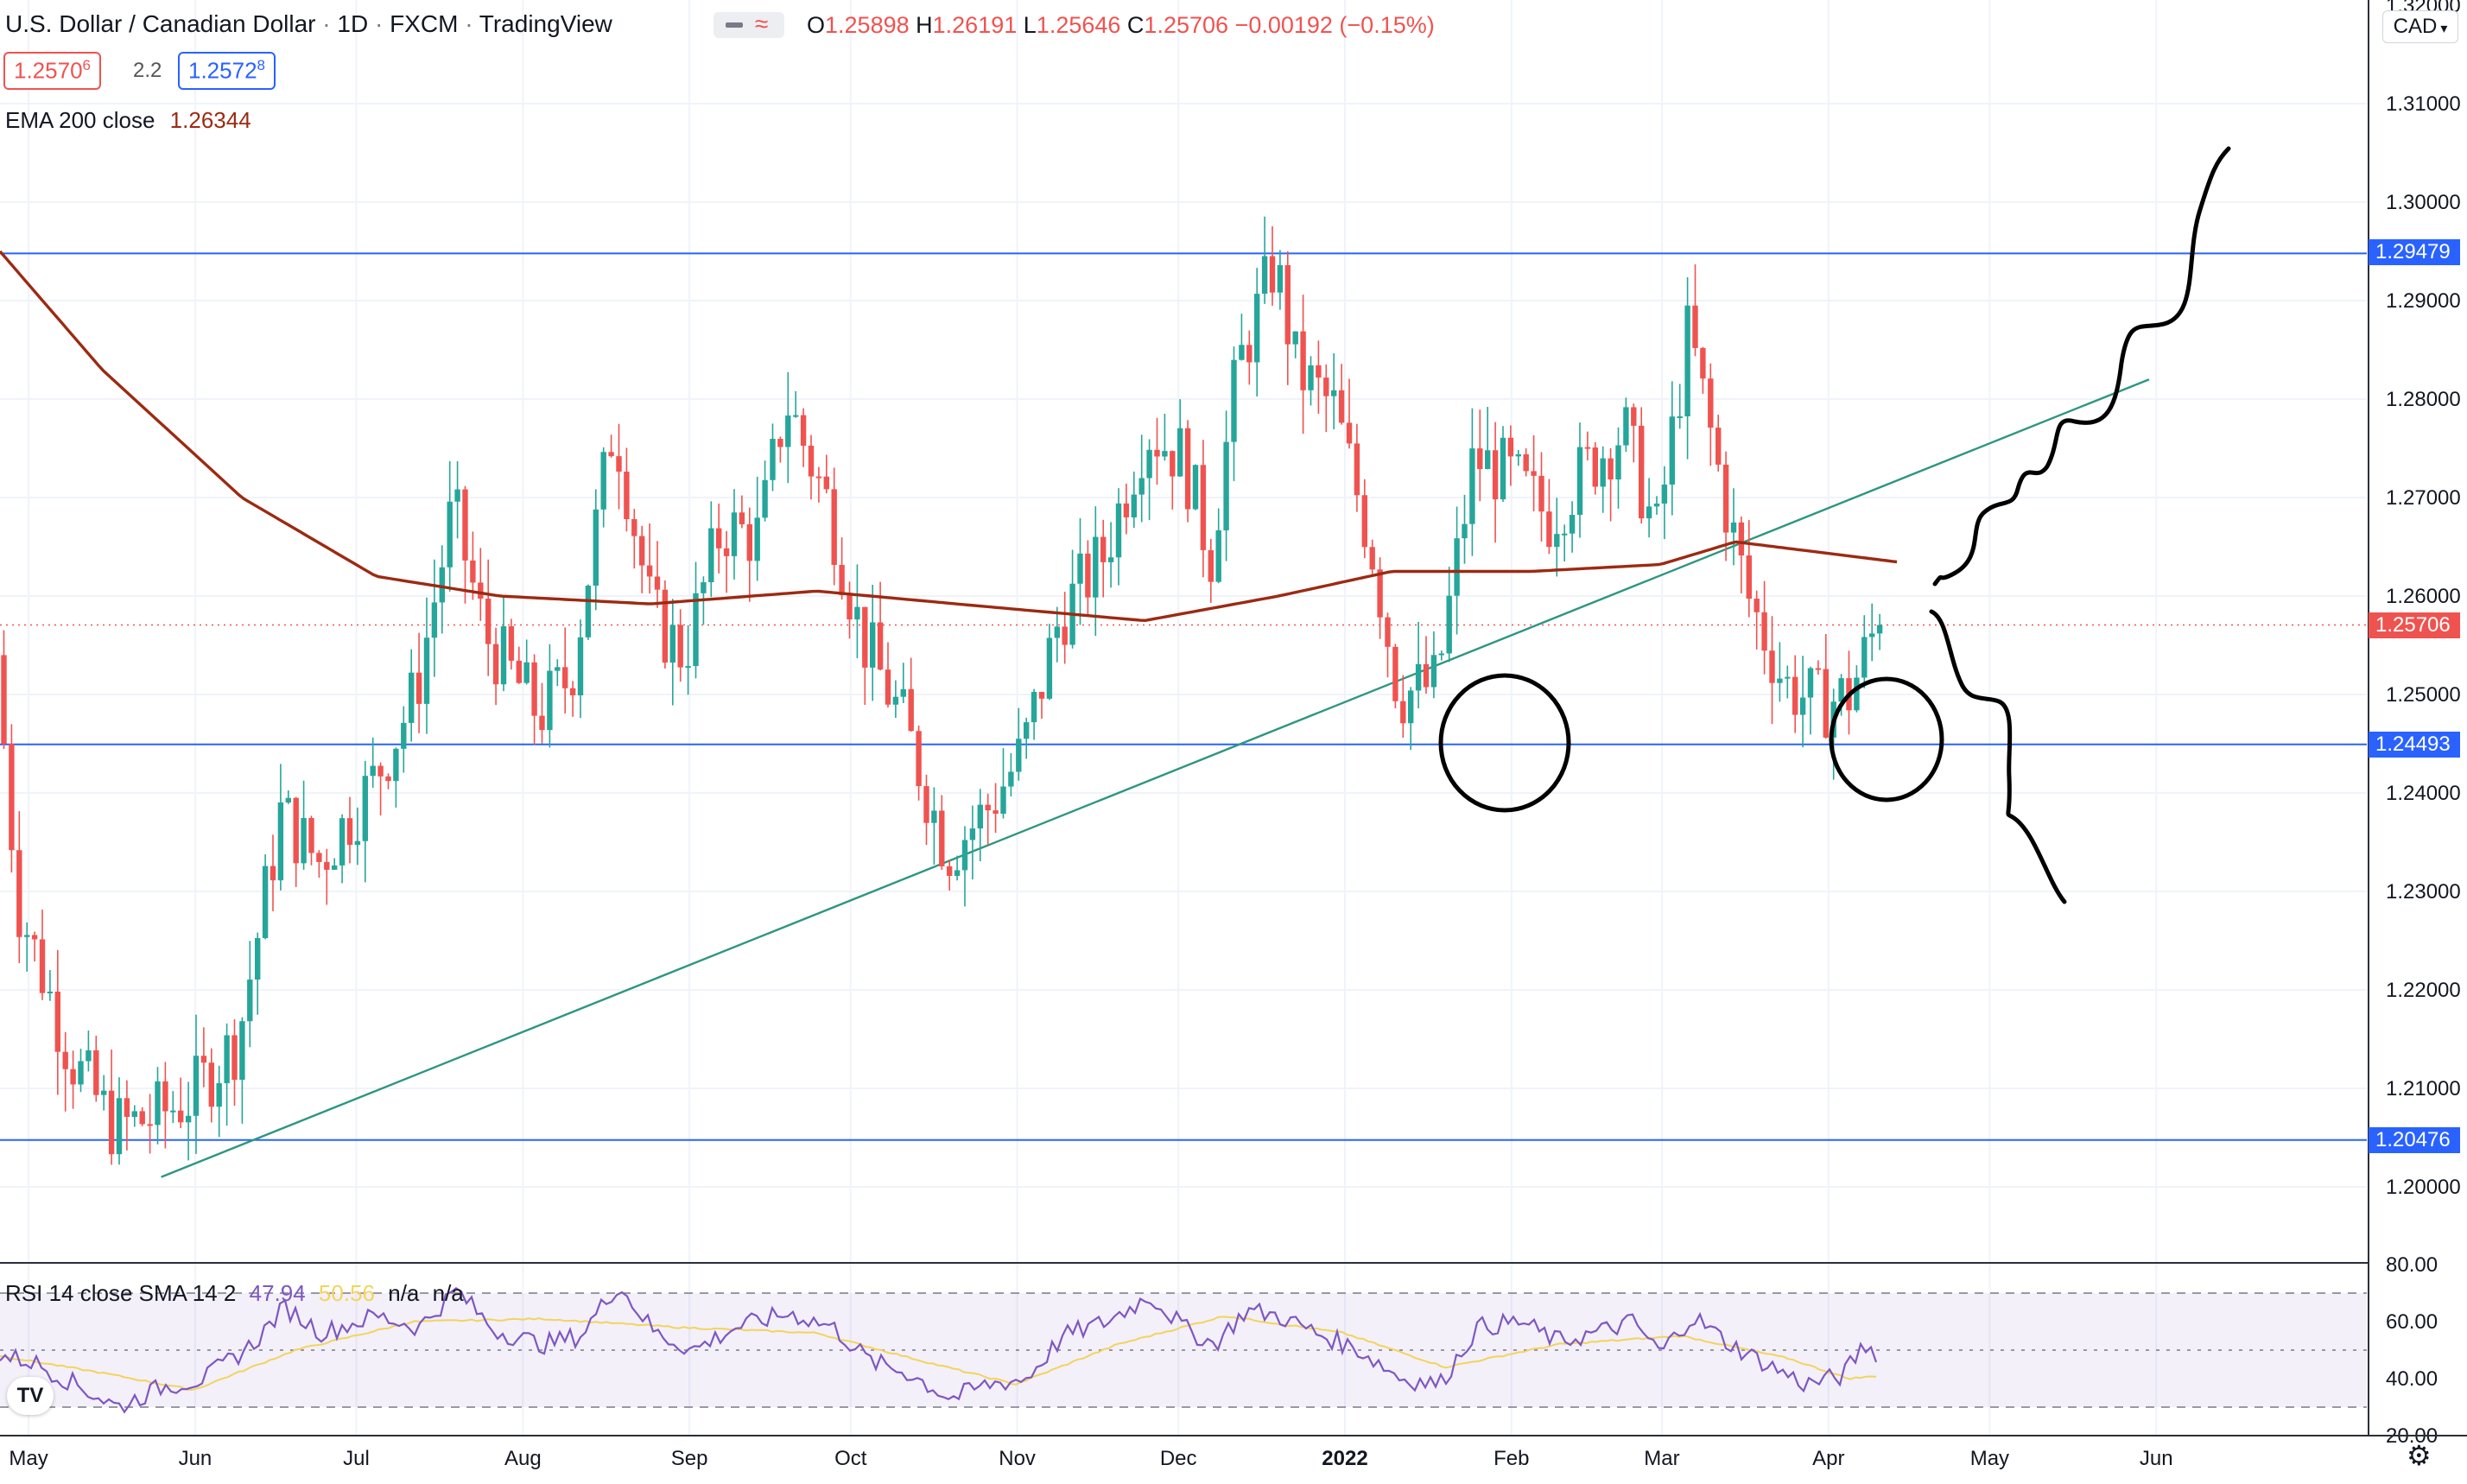 This screenshot has width=2467, height=1484. I want to click on ema-label: EMA 200 close, so click(80, 120).